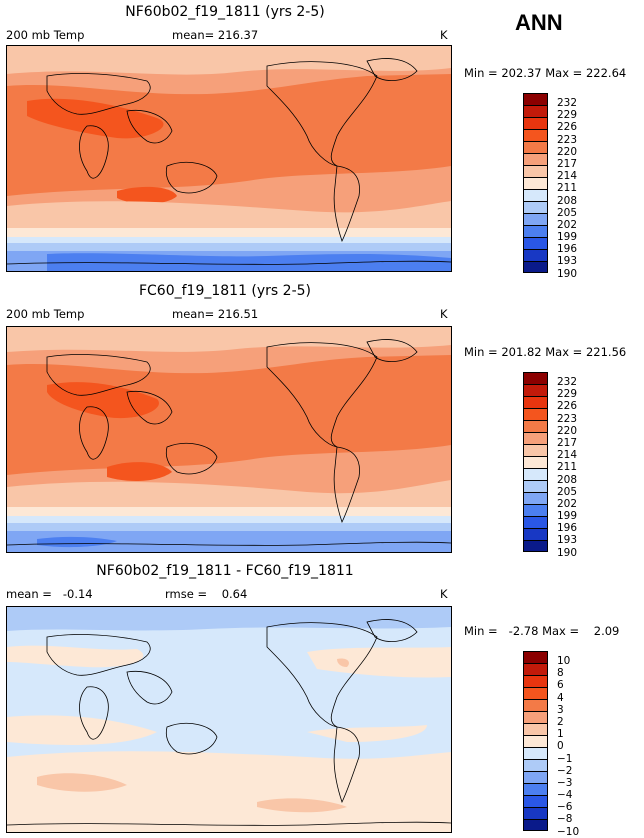  I want to click on panel-1-level: 196, so click(567, 249).